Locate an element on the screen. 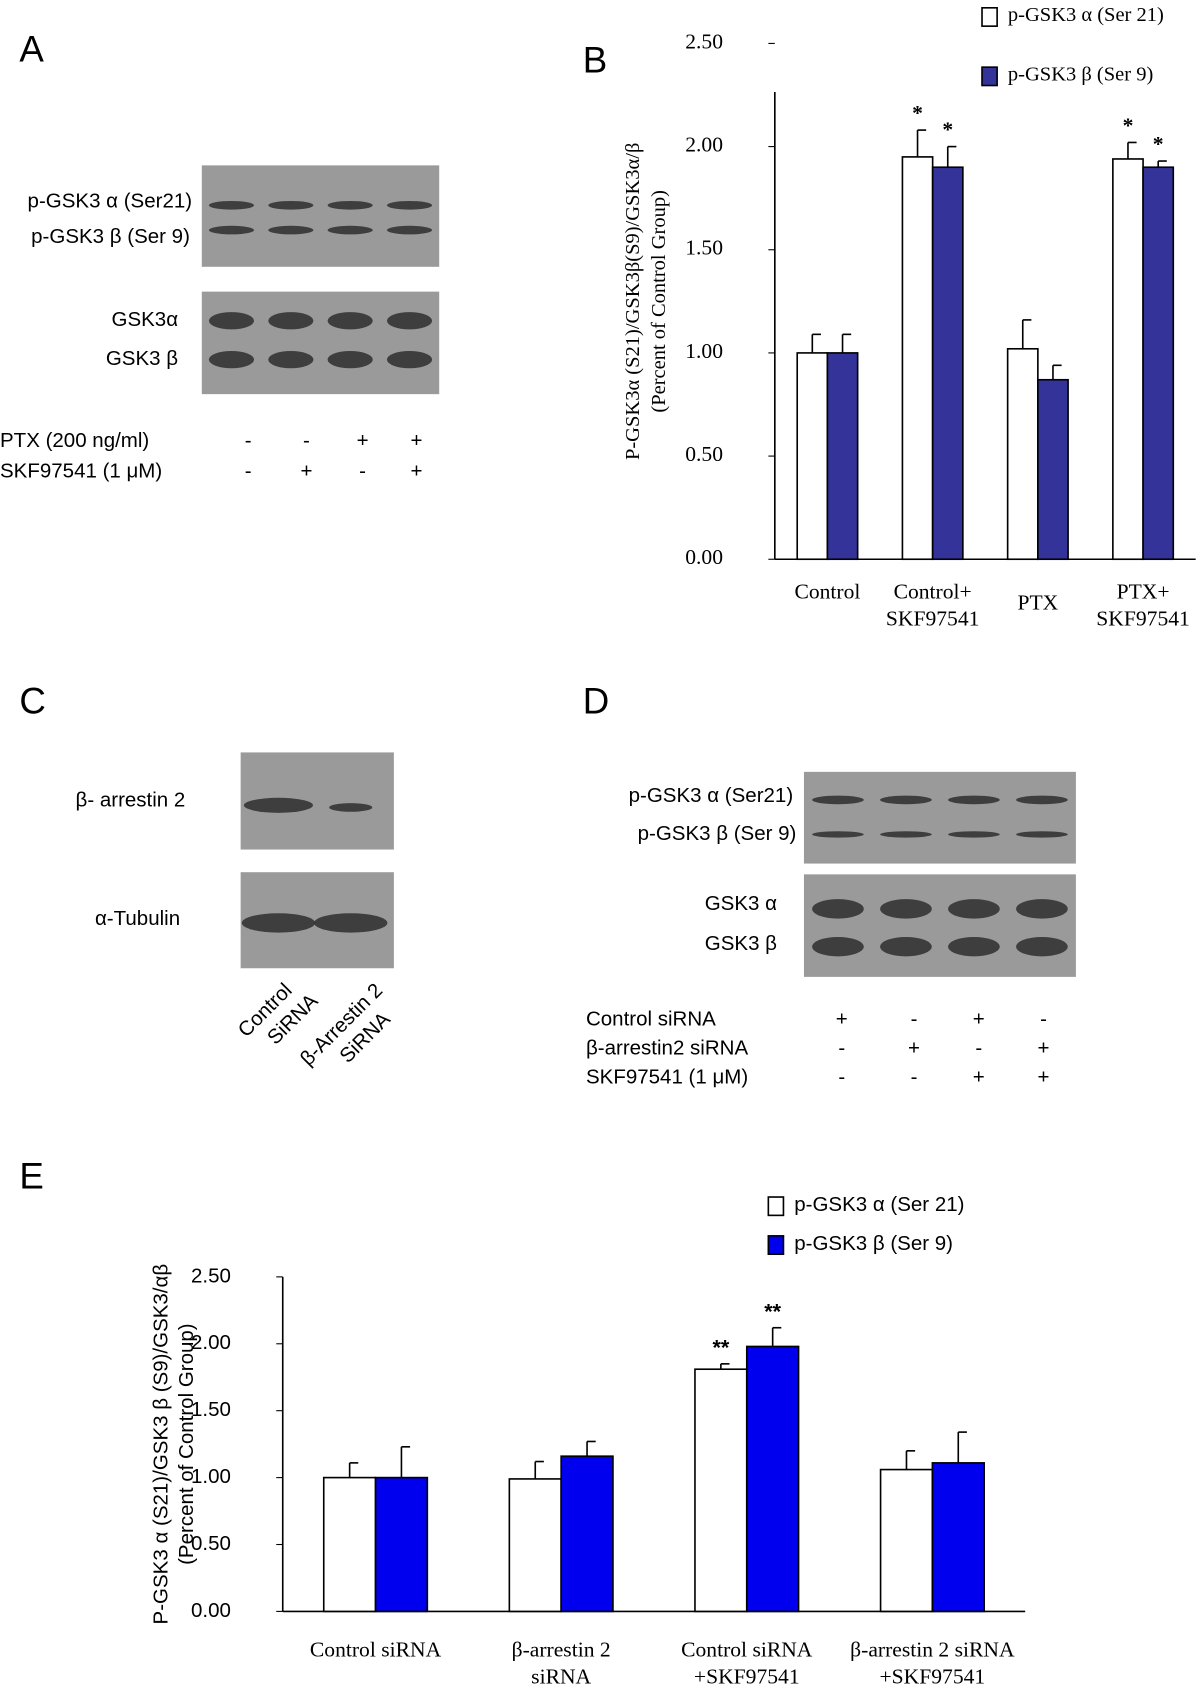  panel-label: D is located at coordinates (596, 701).